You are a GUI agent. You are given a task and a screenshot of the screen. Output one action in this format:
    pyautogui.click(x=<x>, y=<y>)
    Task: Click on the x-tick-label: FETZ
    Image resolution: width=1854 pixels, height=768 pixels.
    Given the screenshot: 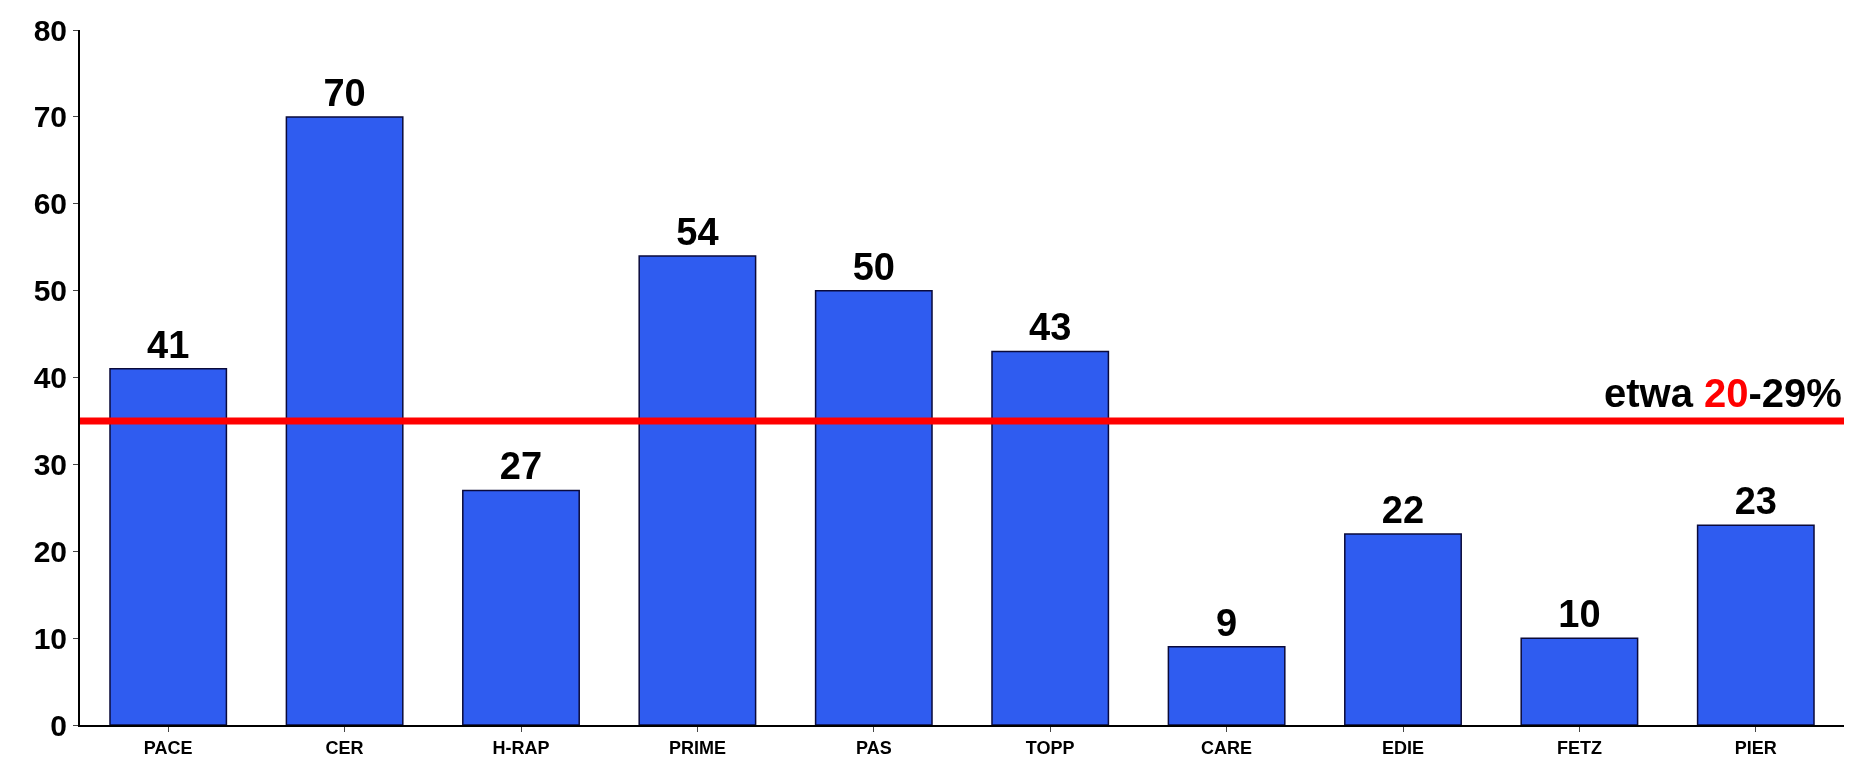 What is the action you would take?
    pyautogui.click(x=1579, y=747)
    